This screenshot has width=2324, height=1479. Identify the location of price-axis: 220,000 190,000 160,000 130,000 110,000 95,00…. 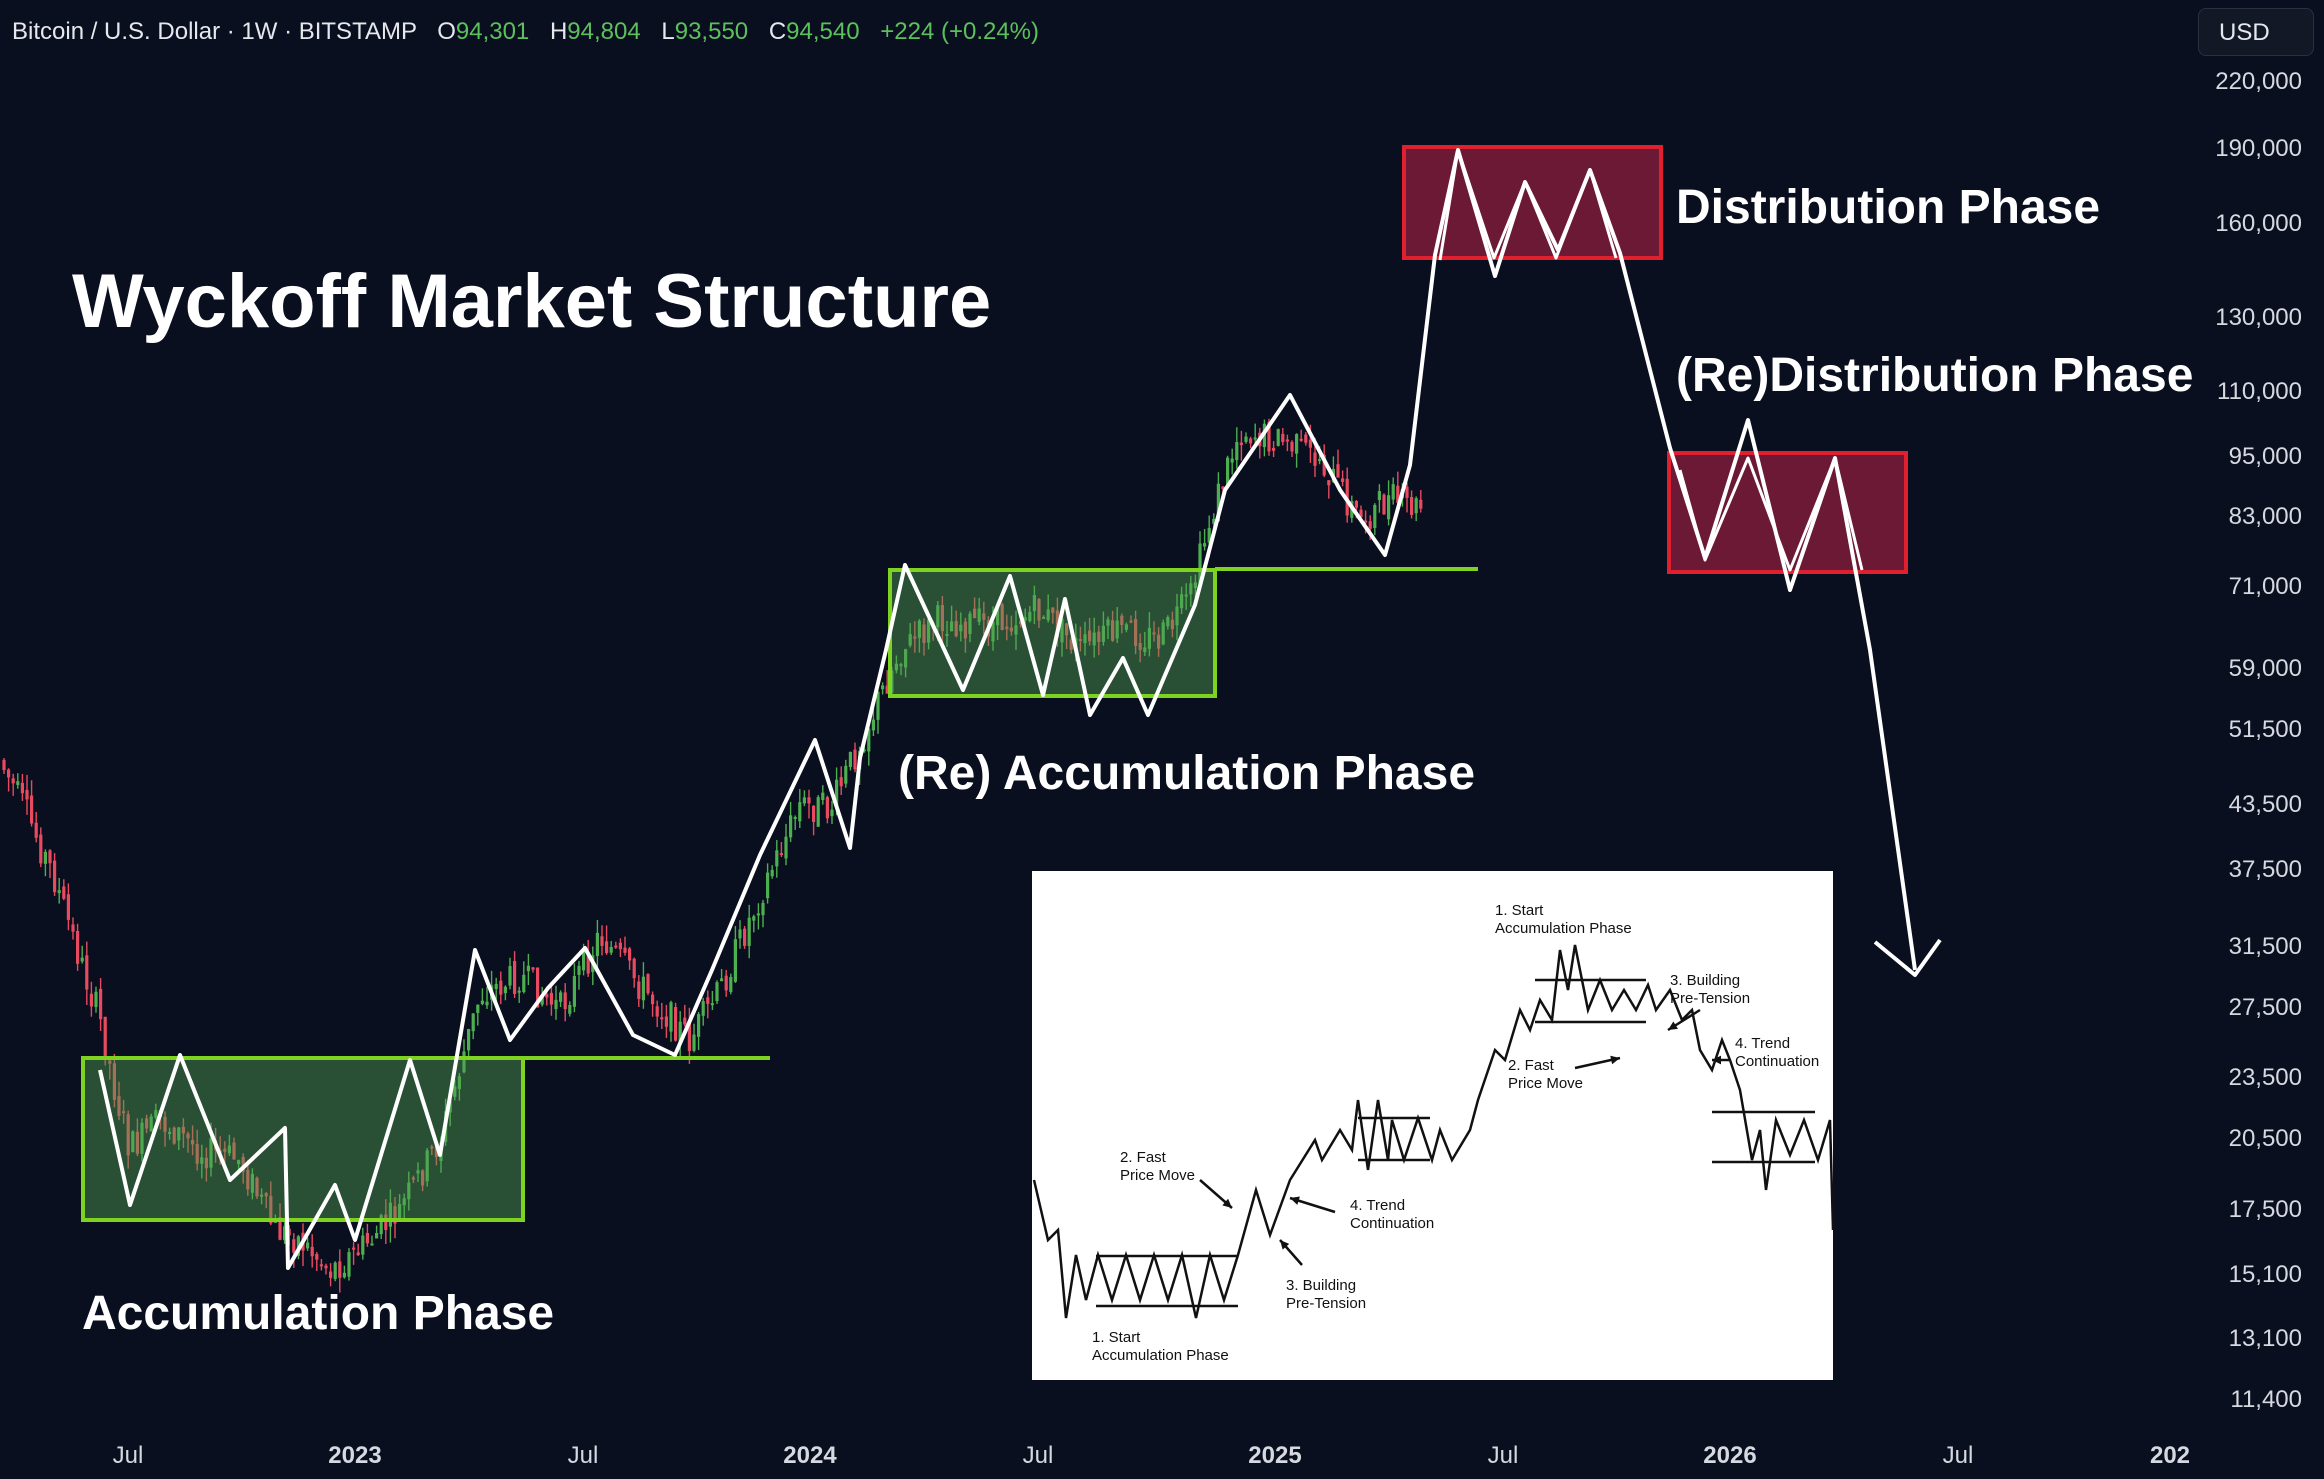
(2258, 740).